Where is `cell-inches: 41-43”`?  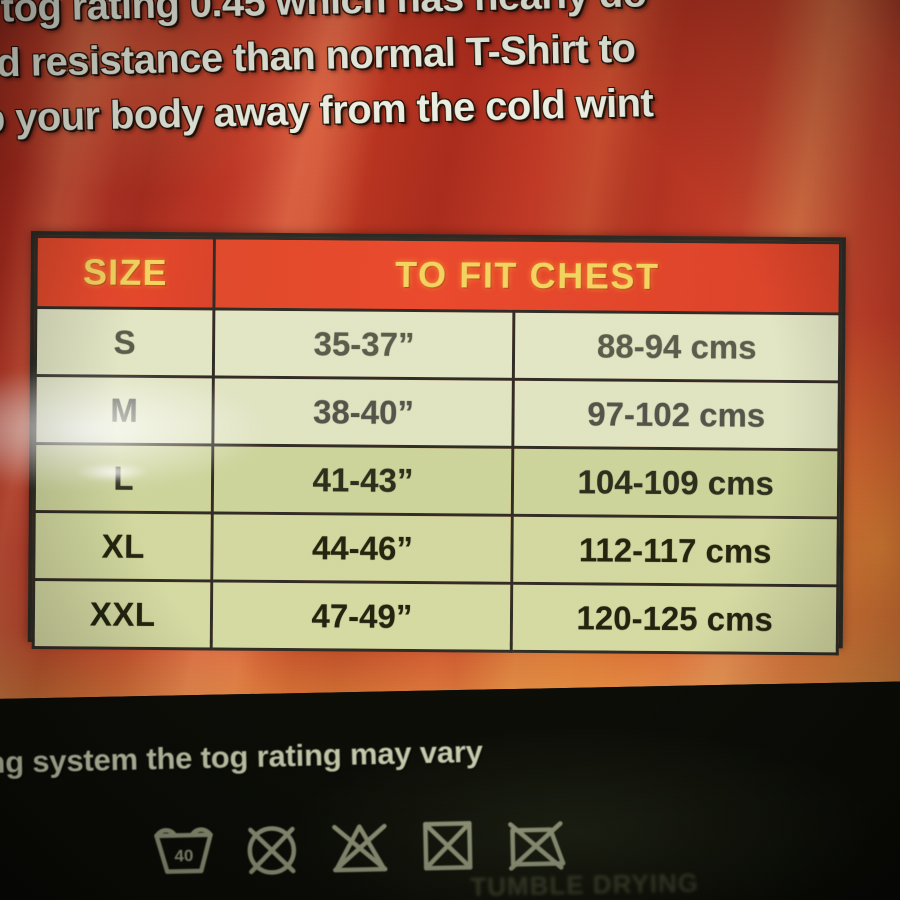
cell-inches: 41-43” is located at coordinates (363, 480).